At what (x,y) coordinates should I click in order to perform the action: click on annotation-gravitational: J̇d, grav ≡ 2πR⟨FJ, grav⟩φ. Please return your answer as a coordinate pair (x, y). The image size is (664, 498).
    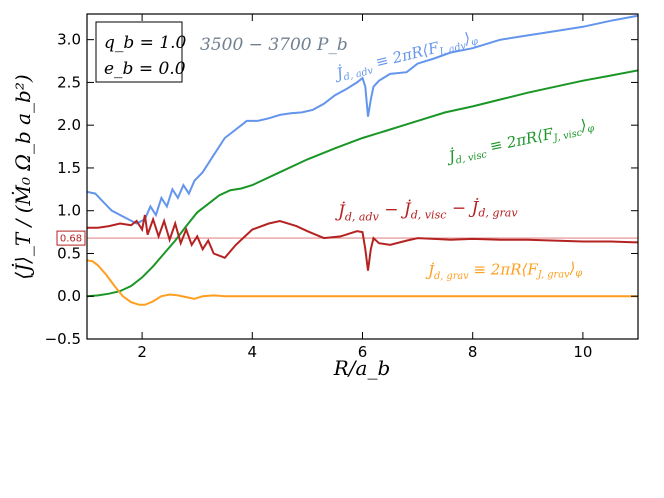
    Looking at the image, I should click on (503, 270).